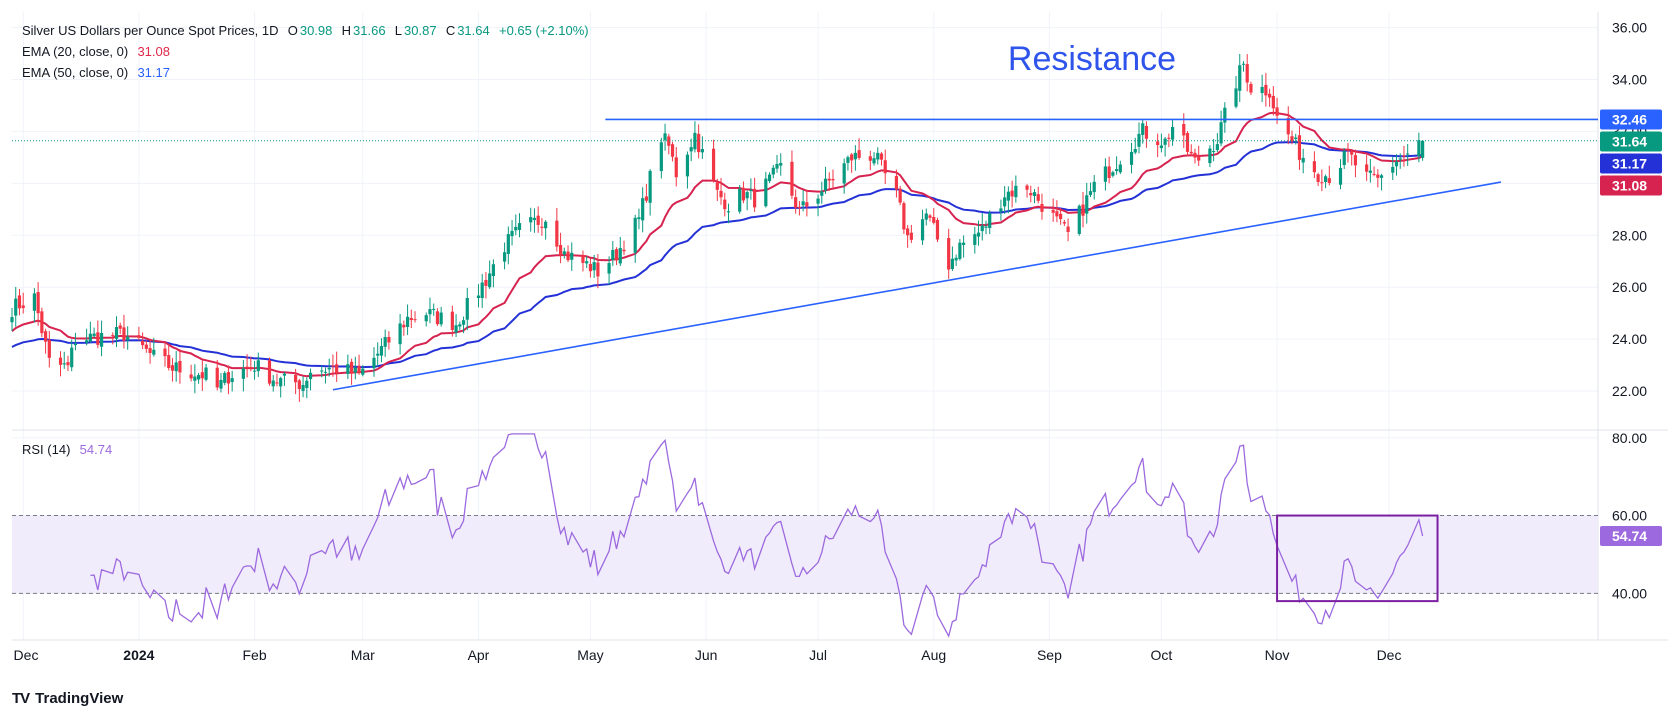 The height and width of the screenshot is (718, 1675). I want to click on price-badge-label: 32.46, so click(1629, 119).